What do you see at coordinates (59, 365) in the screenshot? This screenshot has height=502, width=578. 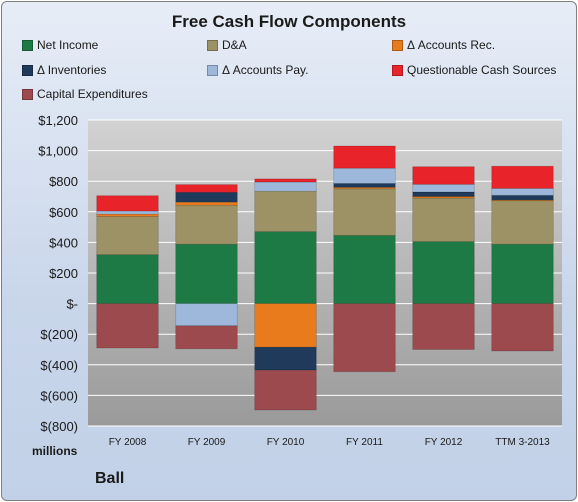 I see `y-tick-label: $(400)` at bounding box center [59, 365].